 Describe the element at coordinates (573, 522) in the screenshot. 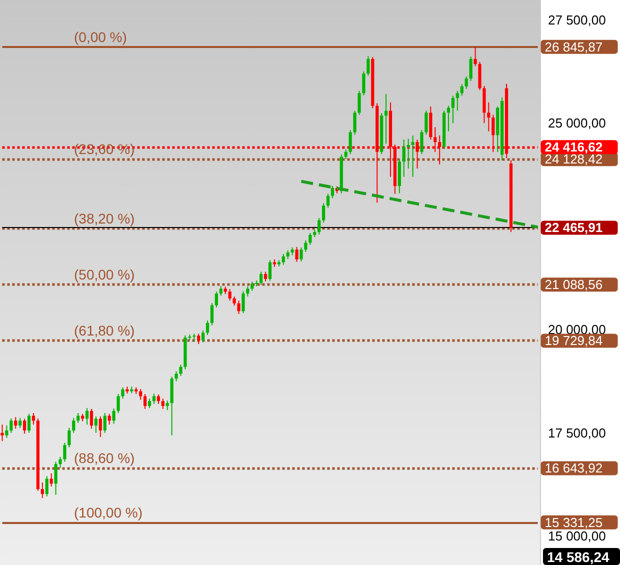

I see `ref-line-label: 15 331,25` at that location.